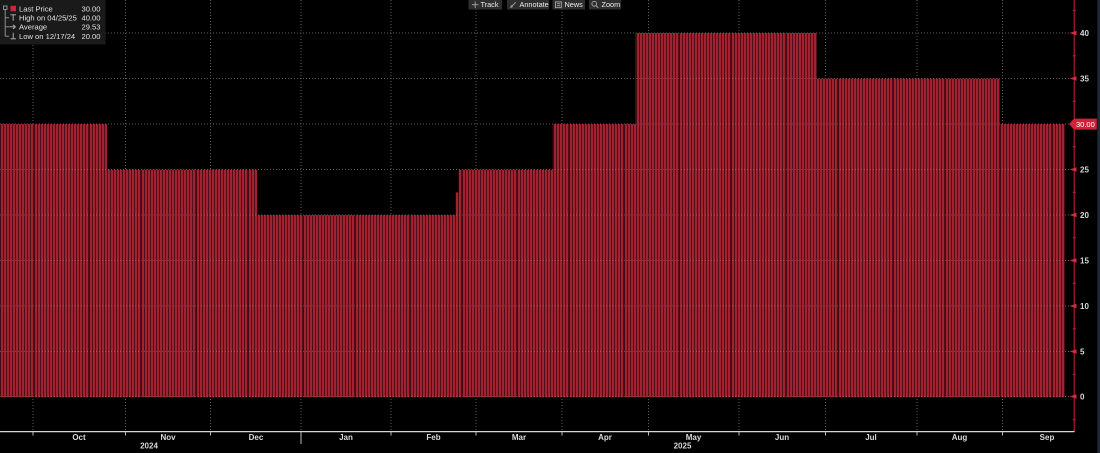 The image size is (1100, 453). I want to click on svg-text: 2024, so click(149, 446).